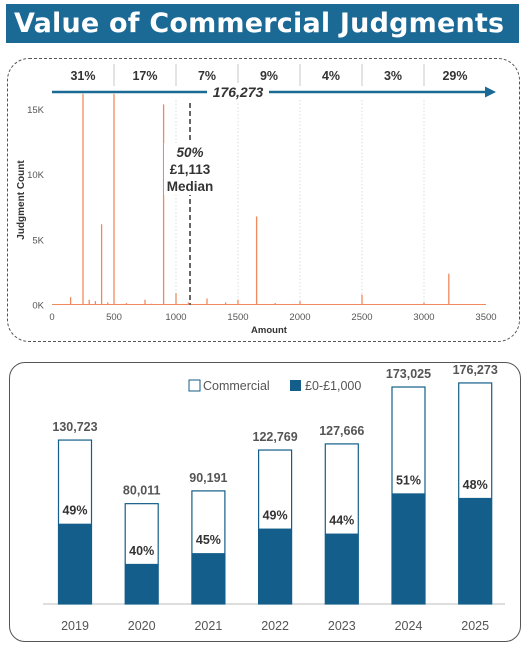 The image size is (531, 650). What do you see at coordinates (237, 317) in the screenshot?
I see `x-tick-label: 1500` at bounding box center [237, 317].